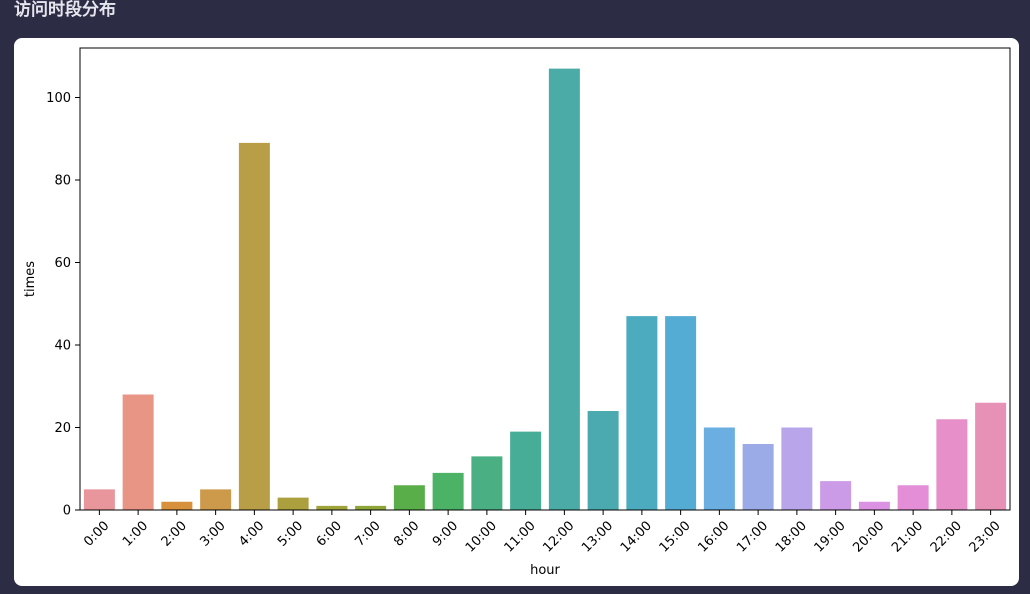 The image size is (1030, 594). What do you see at coordinates (868, 536) in the screenshot?
I see `x-tick-label: 20:00` at bounding box center [868, 536].